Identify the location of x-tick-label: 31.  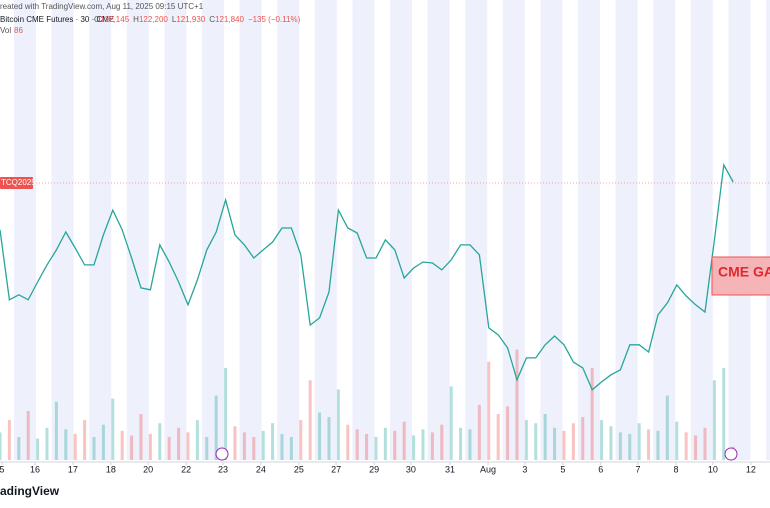
(450, 469).